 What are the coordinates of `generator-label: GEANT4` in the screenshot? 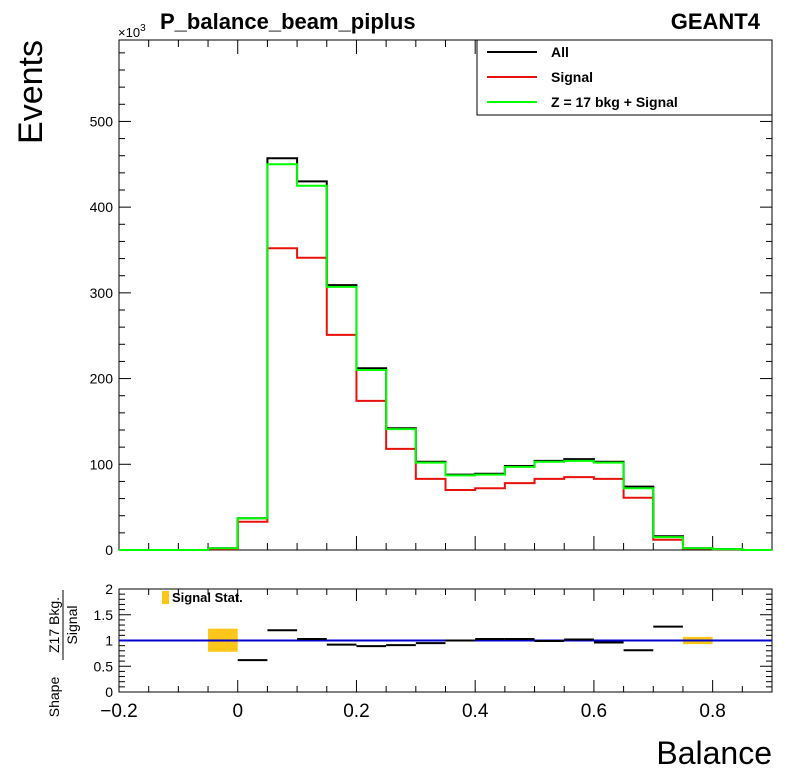 It's located at (716, 21).